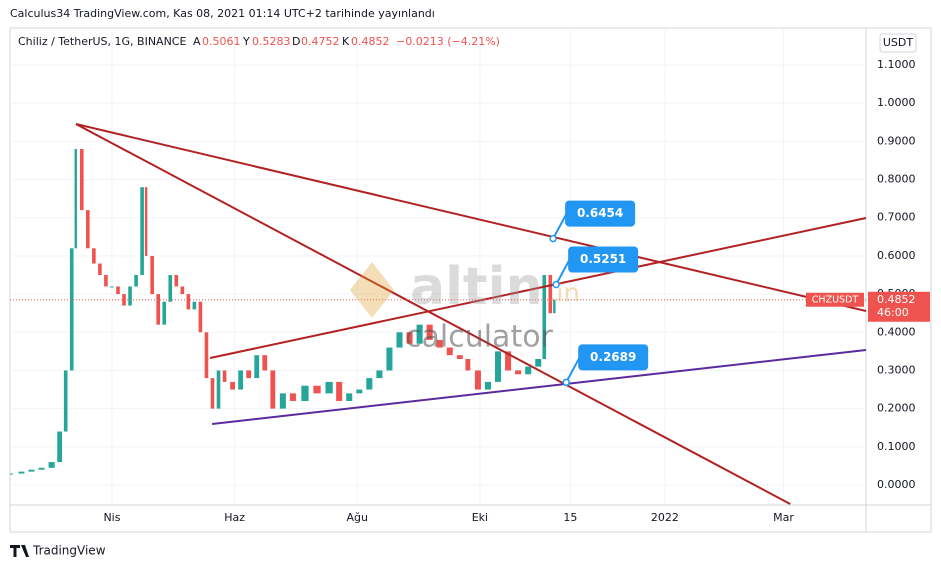  I want to click on y-tick-label: 0.0000, so click(896, 484).